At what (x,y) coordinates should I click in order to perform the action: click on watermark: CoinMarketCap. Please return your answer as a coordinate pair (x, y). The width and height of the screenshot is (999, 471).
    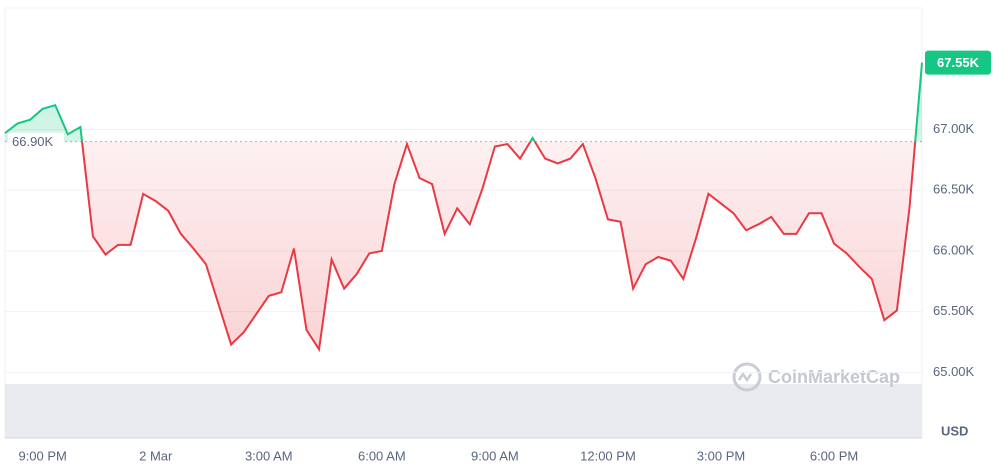
    Looking at the image, I should click on (816, 377).